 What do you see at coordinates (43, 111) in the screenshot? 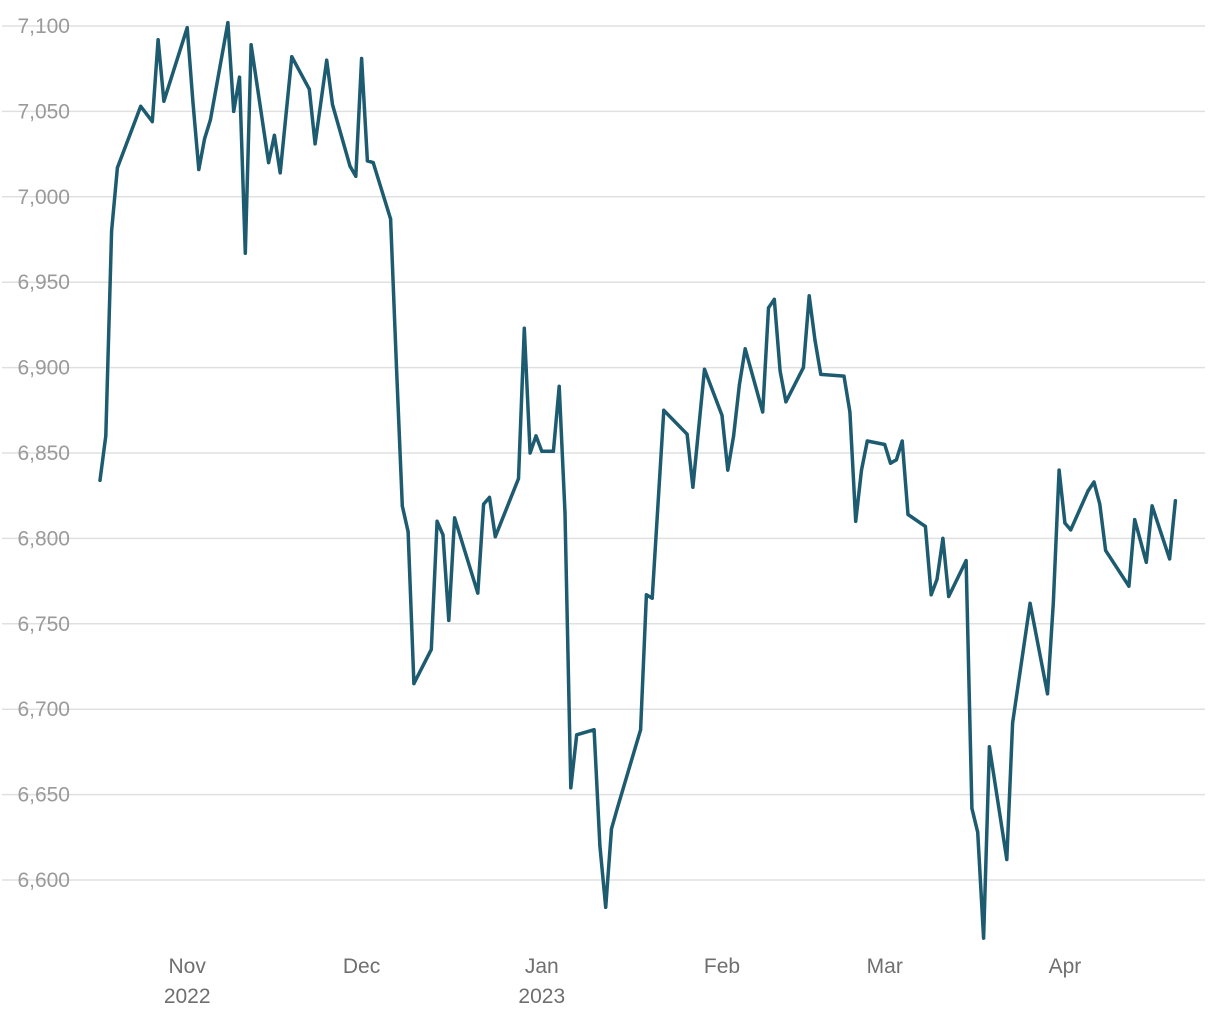
I see `y-tick-label: 7,050` at bounding box center [43, 111].